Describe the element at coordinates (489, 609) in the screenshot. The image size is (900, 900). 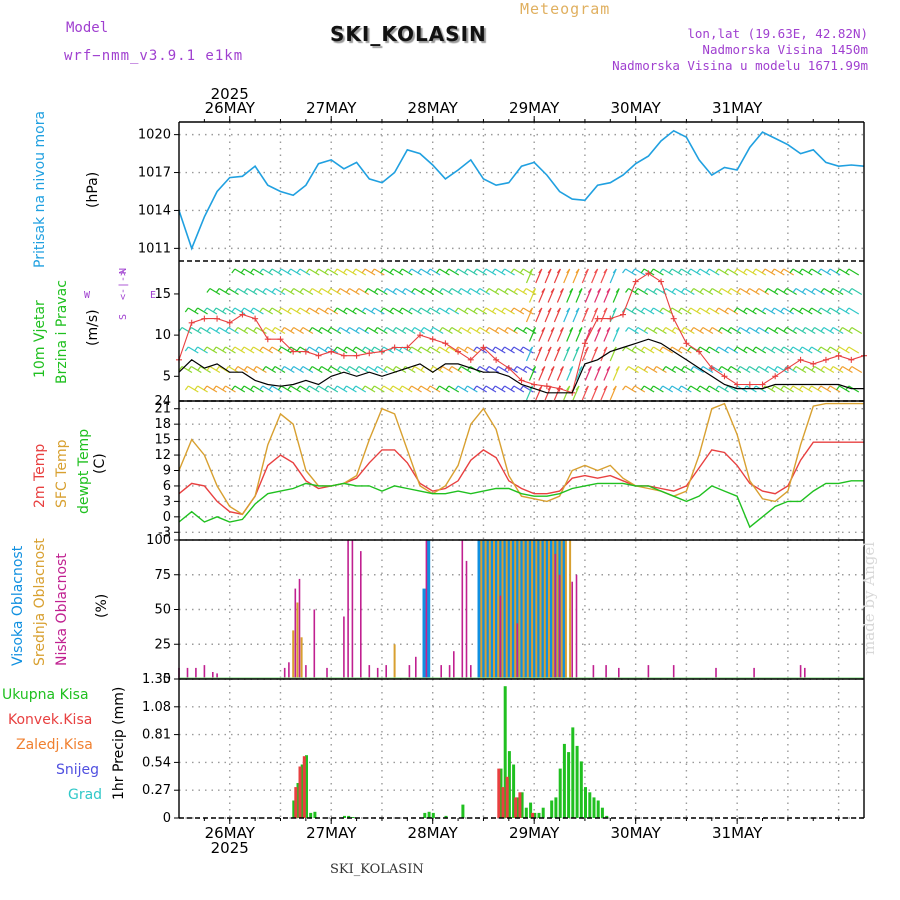
I see `cloud-mid-bar` at that location.